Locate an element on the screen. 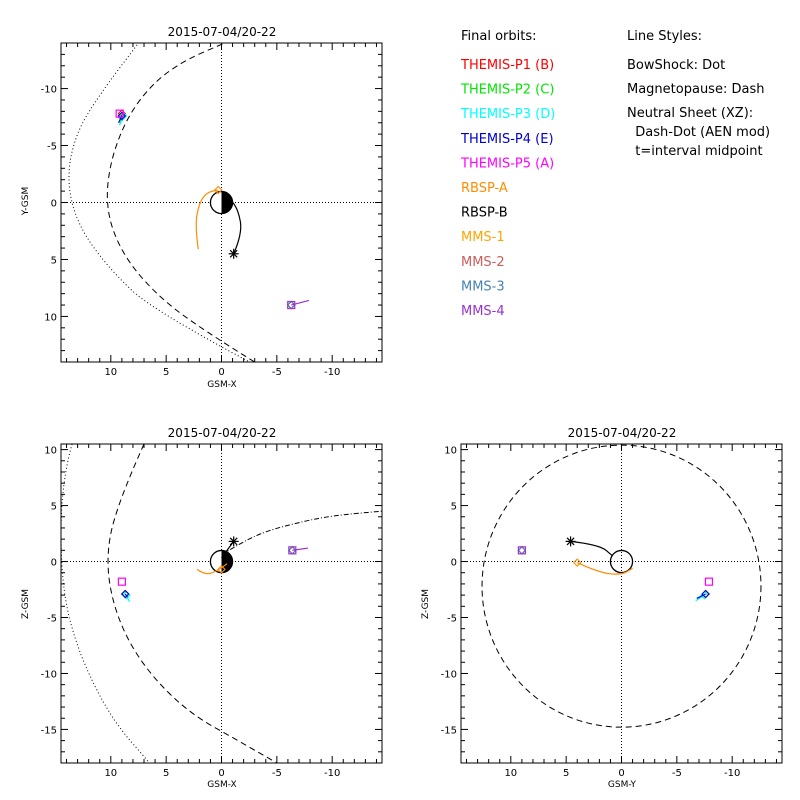 The image size is (800, 800). x-axis-label: GSM-Y is located at coordinates (622, 785).